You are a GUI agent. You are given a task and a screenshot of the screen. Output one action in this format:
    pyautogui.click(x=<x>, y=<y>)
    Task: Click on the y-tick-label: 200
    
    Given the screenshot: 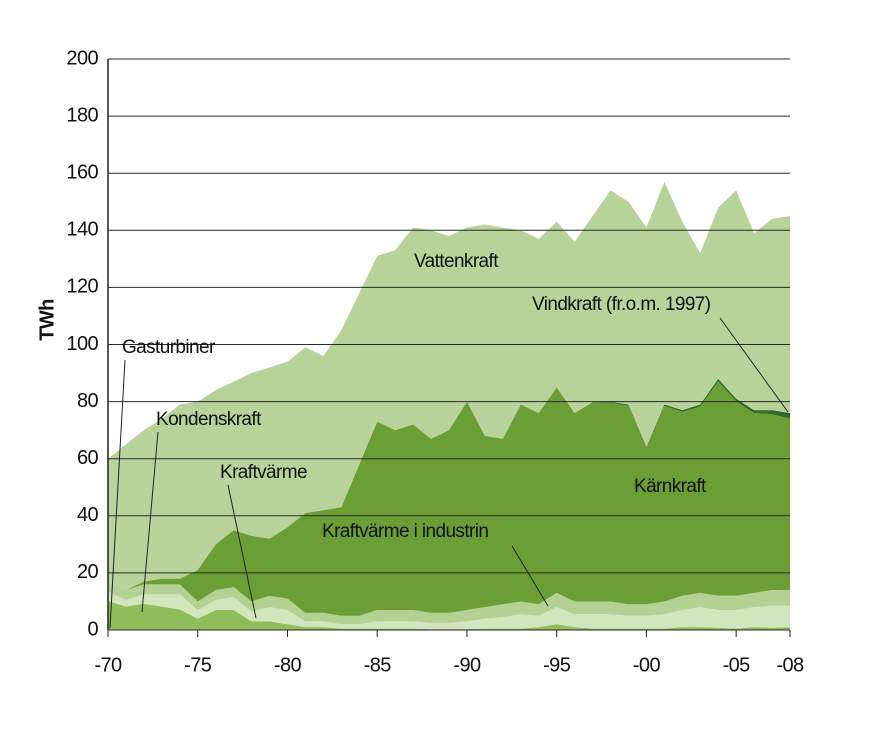 What is the action you would take?
    pyautogui.click(x=82, y=58)
    